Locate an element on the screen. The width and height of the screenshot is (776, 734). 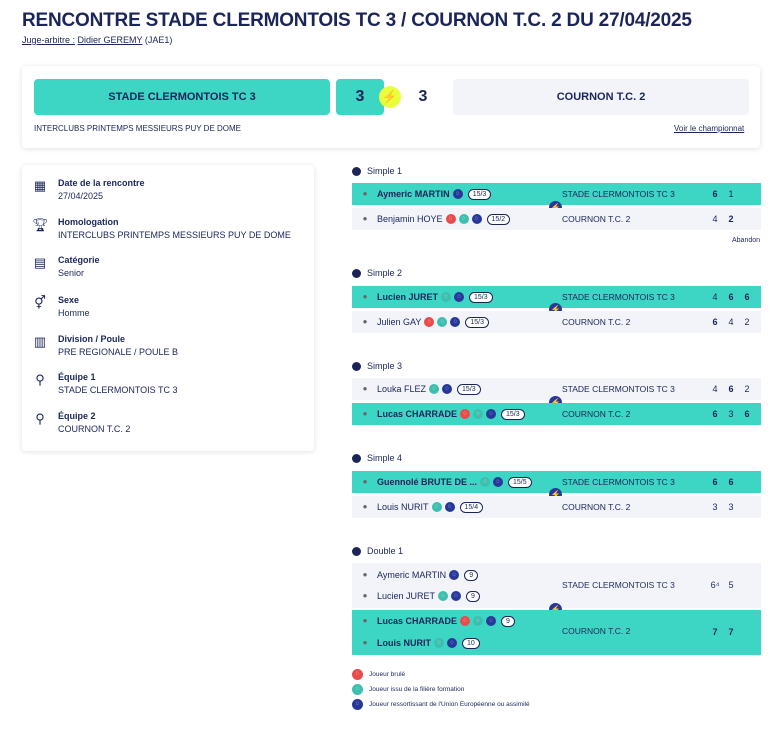
double-team-a-block is located at coordinates (556, 585).